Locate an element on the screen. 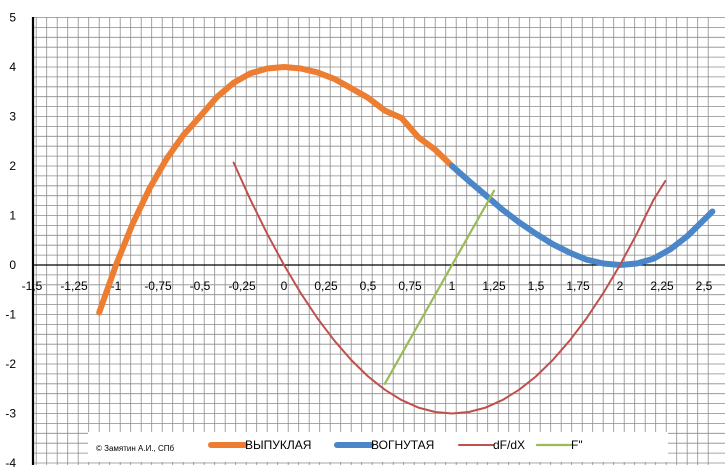 The height and width of the screenshot is (476, 725). x-tick-label: 1,25 is located at coordinates (494, 286).